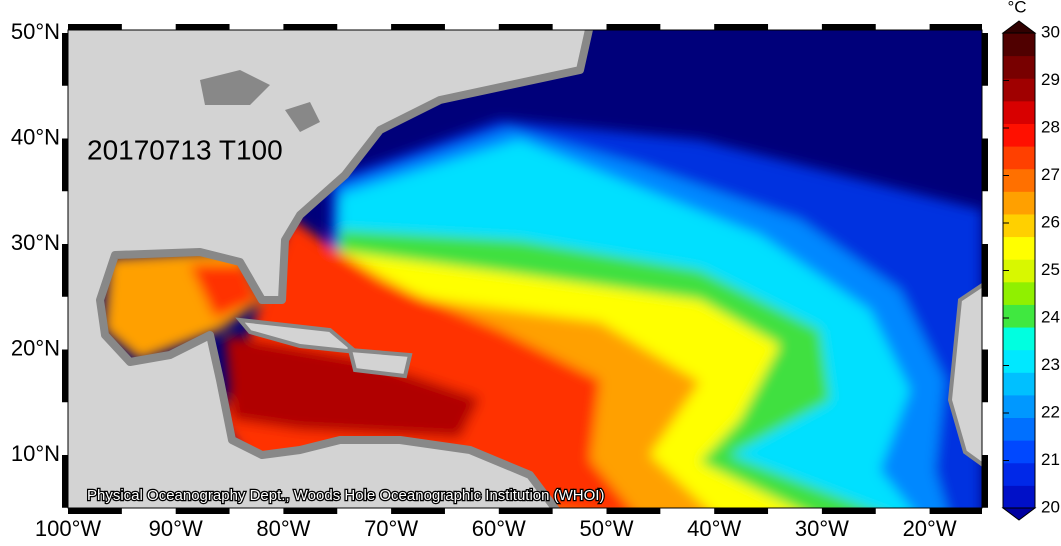 Image resolution: width=1061 pixels, height=546 pixels. What do you see at coordinates (1050, 316) in the screenshot?
I see `colorbar-tick-label: 24` at bounding box center [1050, 316].